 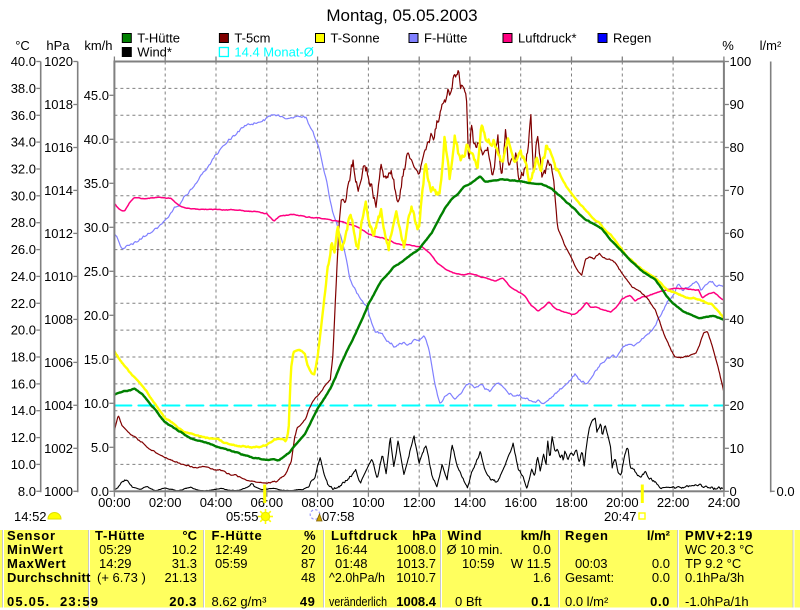 What do you see at coordinates (121, 577) in the screenshot?
I see `svg-text: (+ 6.73 )` at bounding box center [121, 577].